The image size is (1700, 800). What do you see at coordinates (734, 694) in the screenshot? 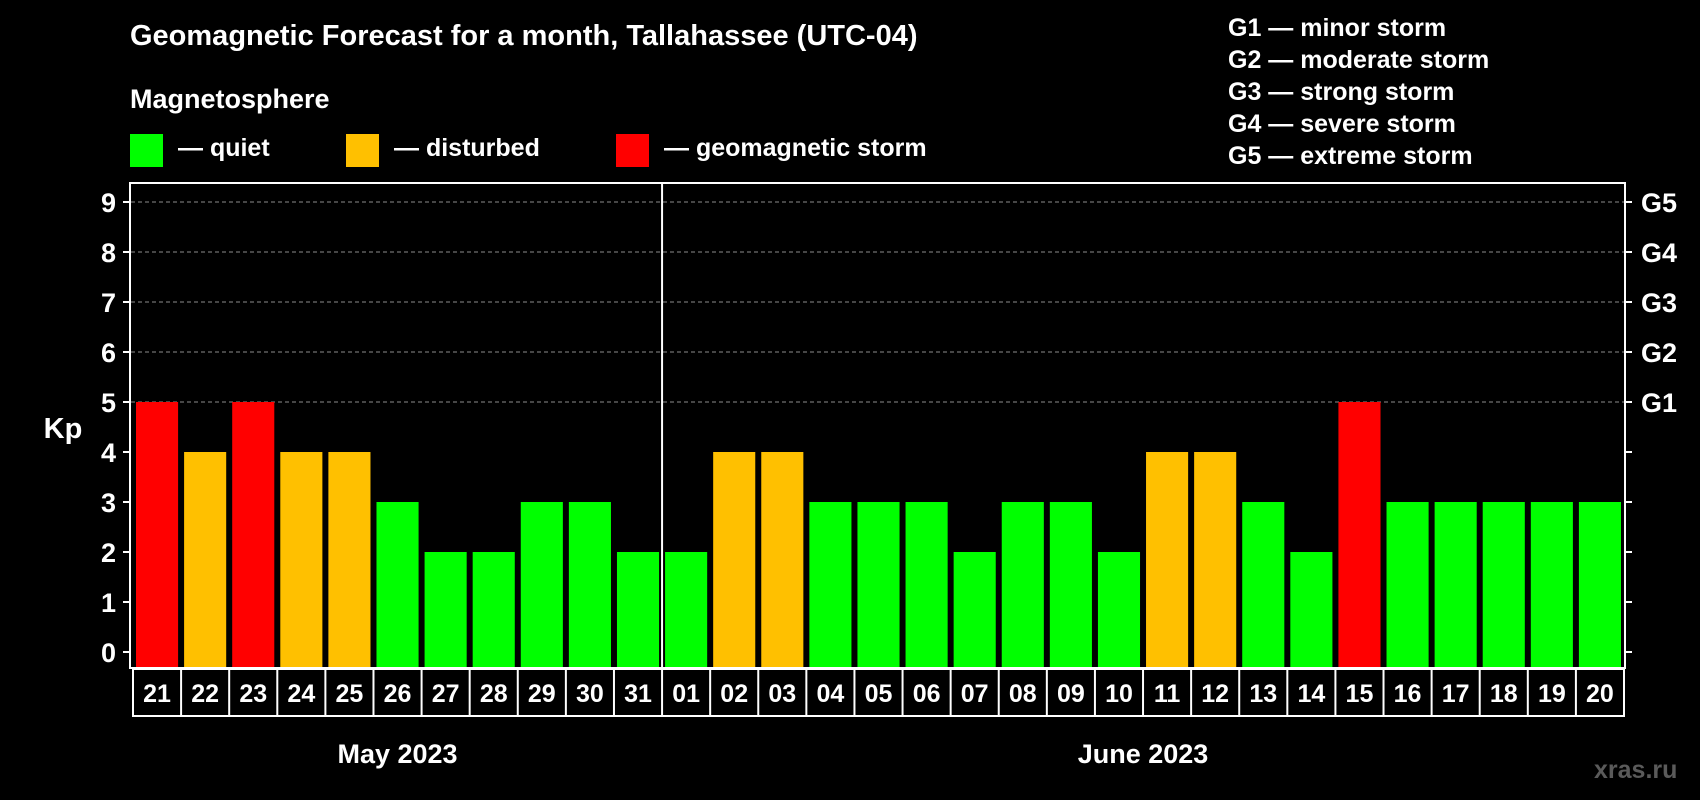
I see `date-label-02: 02` at bounding box center [734, 694].